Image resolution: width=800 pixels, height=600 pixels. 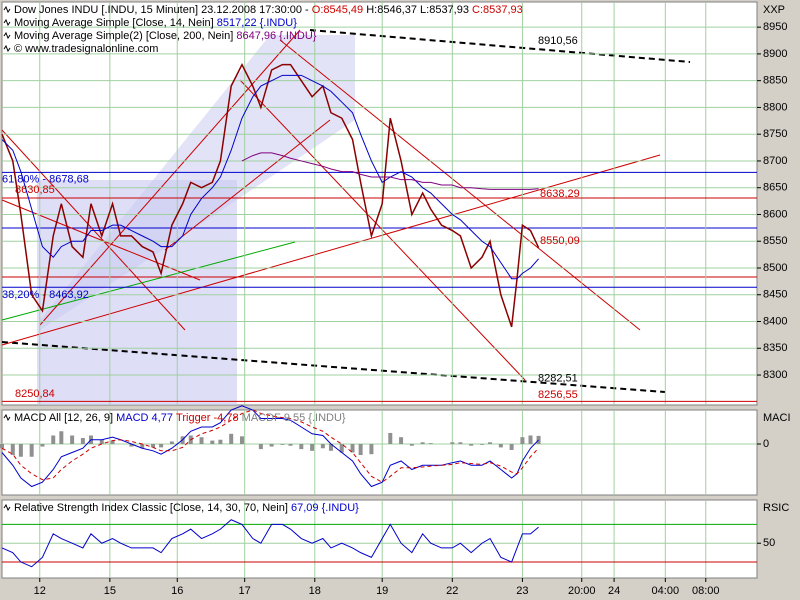 I want to click on annotation-label: 8910,56, so click(x=558, y=41).